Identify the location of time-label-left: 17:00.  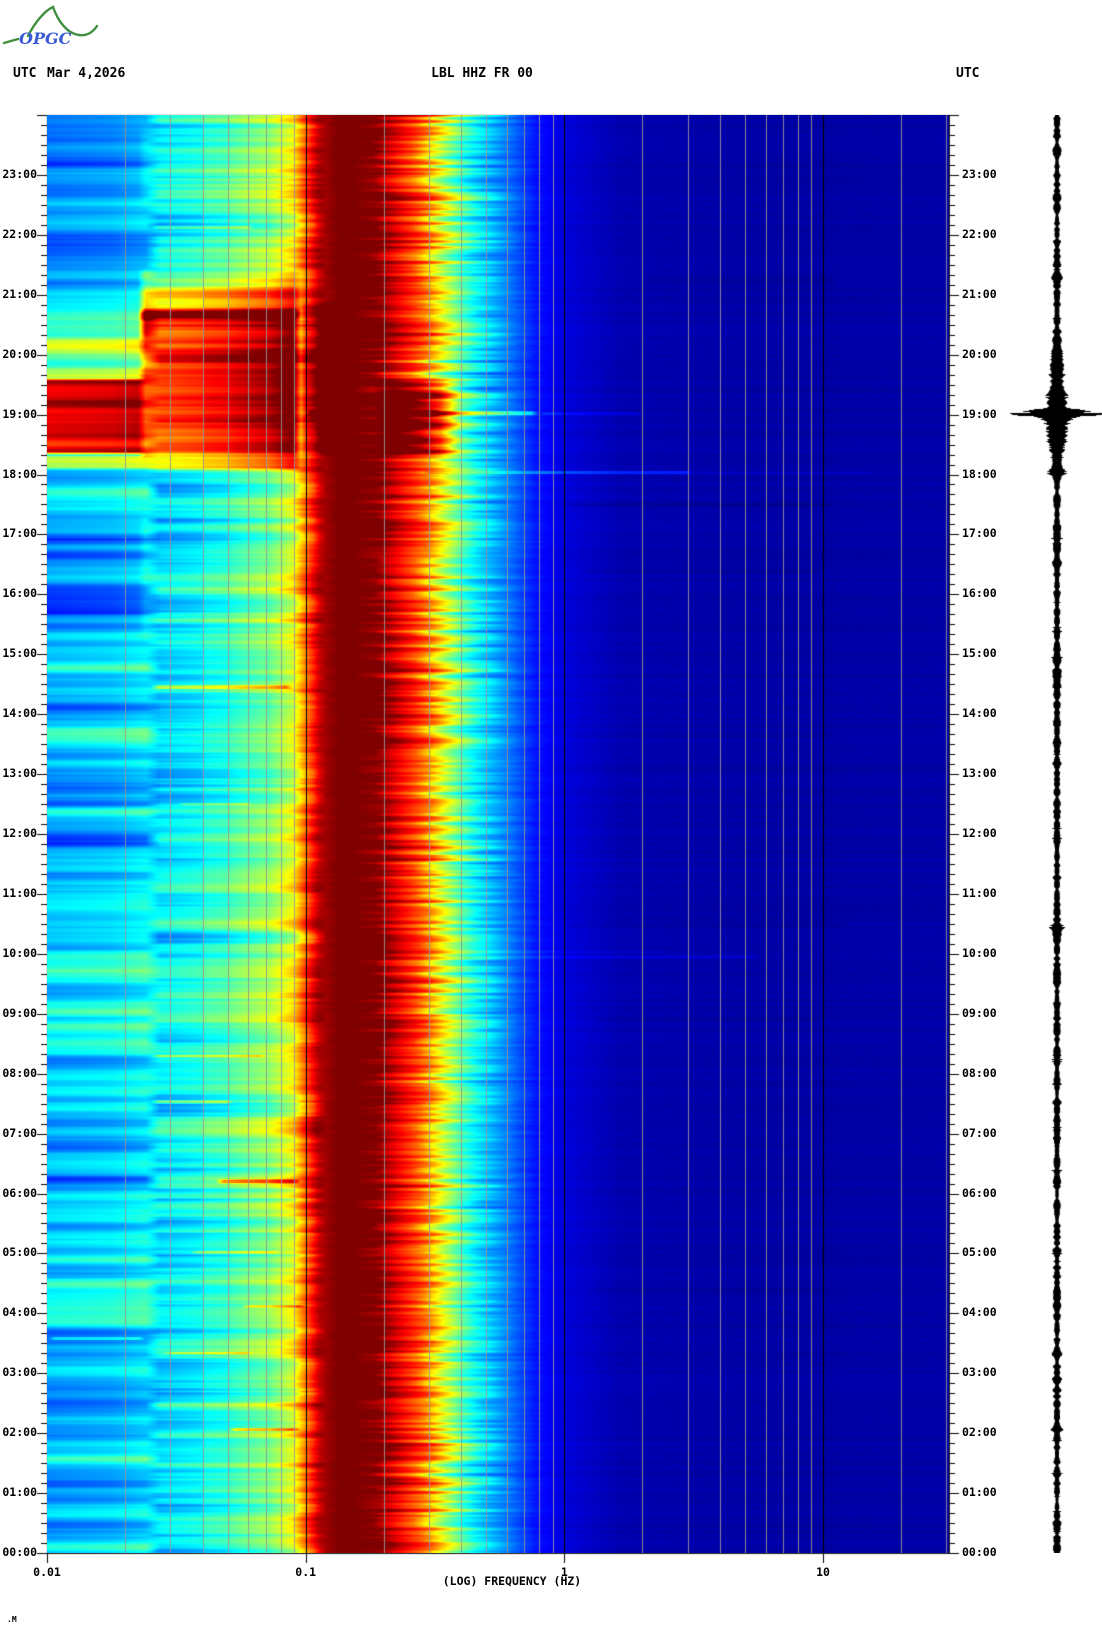
(19, 533).